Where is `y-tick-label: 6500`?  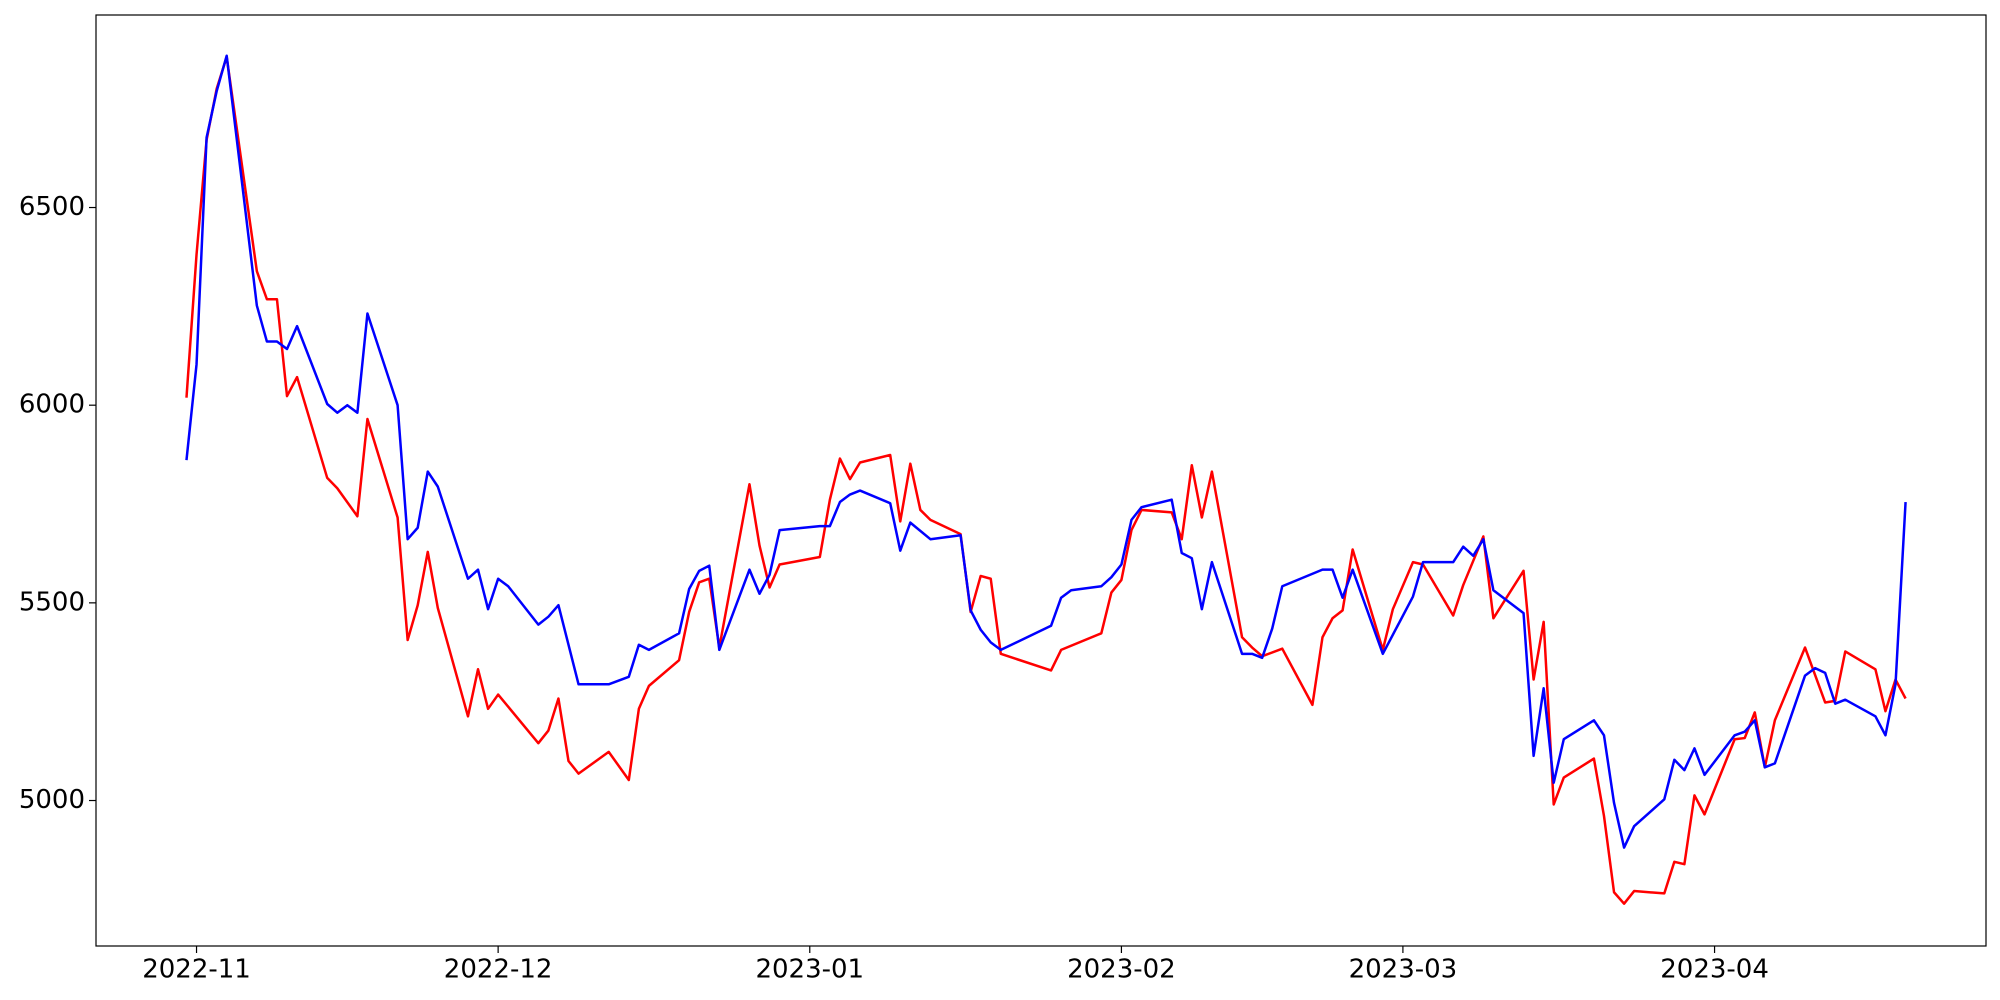
y-tick-label: 6500 is located at coordinates (52, 207).